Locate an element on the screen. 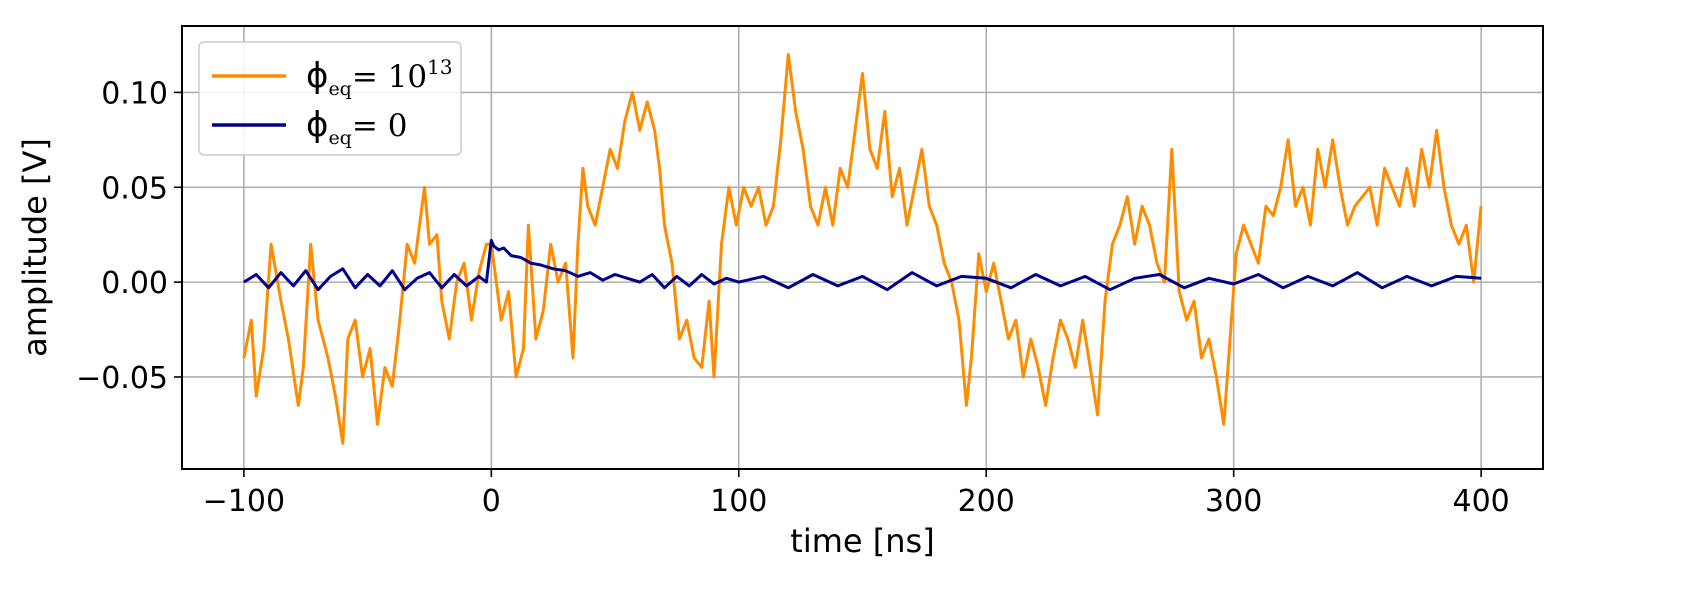 This screenshot has height=614, width=1698. legend-equals: = 10 is located at coordinates (389, 77).